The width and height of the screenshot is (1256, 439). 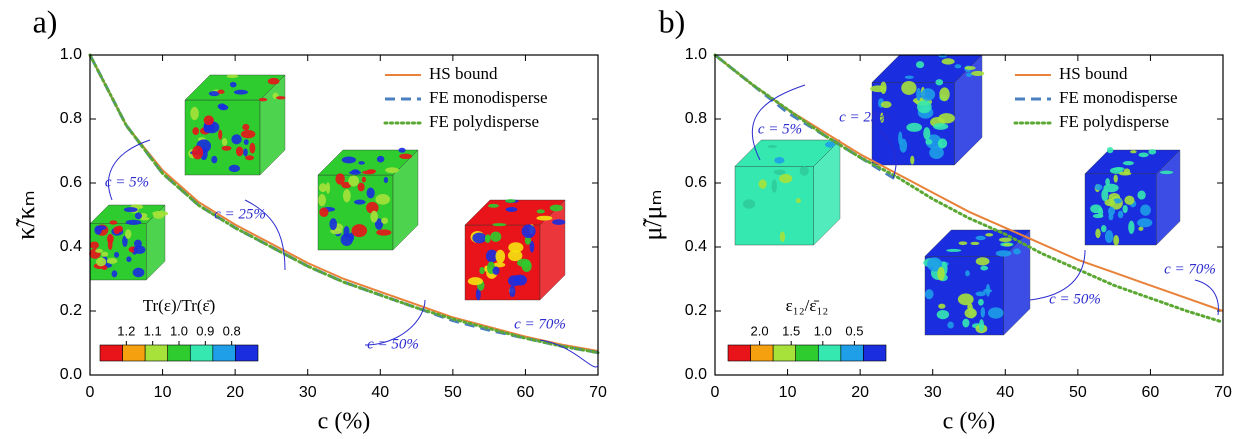 I want to click on annotation-arrow, so click(x=395, y=322).